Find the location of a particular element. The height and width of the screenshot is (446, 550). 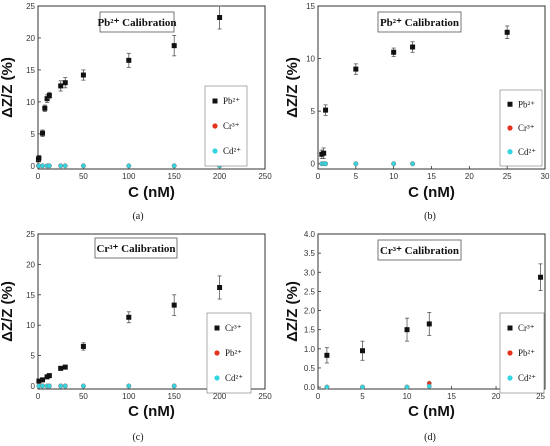

y-tick-label: 25 is located at coordinates (30, 234).